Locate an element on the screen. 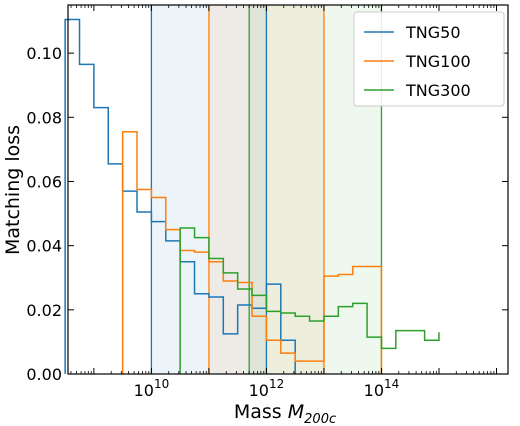 Image resolution: width=520 pixels, height=426 pixels. y-tick-label: 0.02 is located at coordinates (44, 310).